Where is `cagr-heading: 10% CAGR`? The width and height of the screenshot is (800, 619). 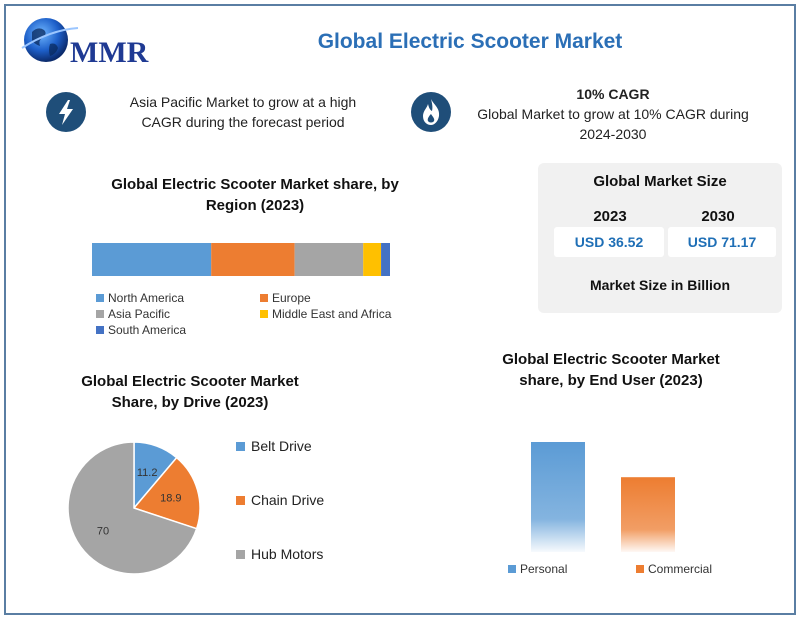 cagr-heading: 10% CAGR is located at coordinates (613, 94).